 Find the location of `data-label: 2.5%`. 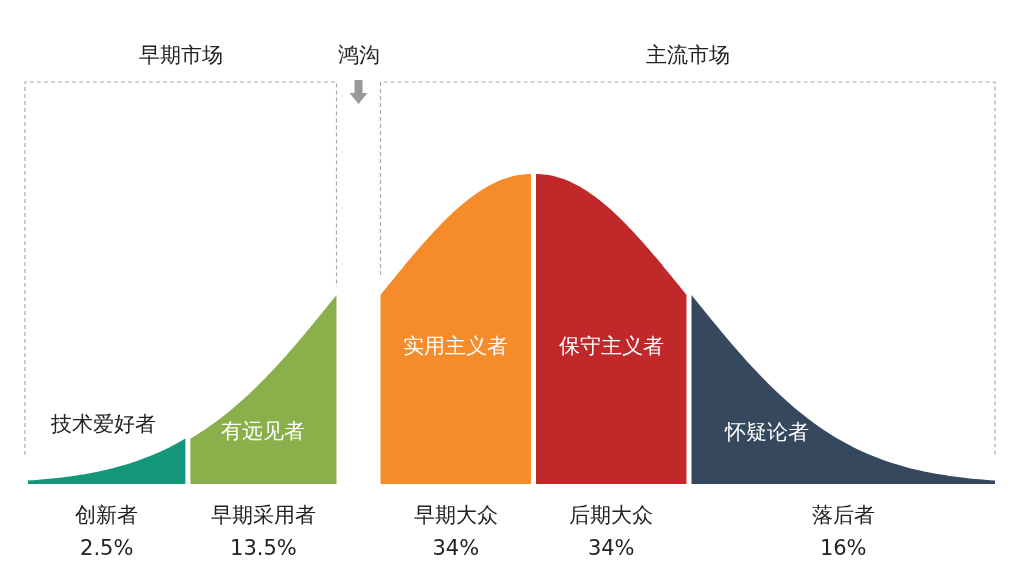

data-label: 2.5% is located at coordinates (107, 548).